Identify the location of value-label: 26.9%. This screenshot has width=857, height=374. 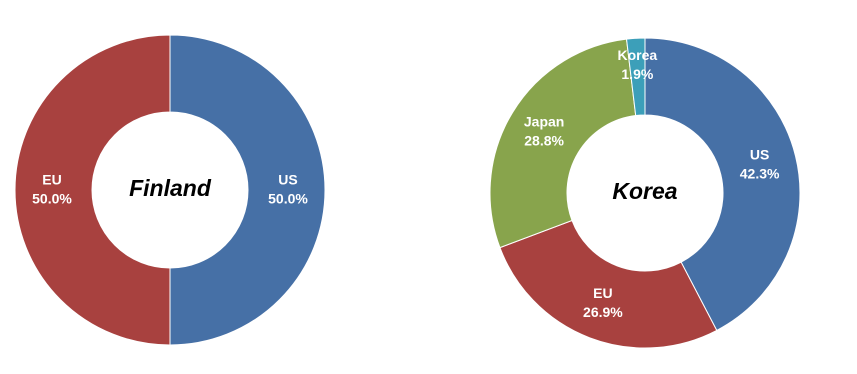
(603, 312).